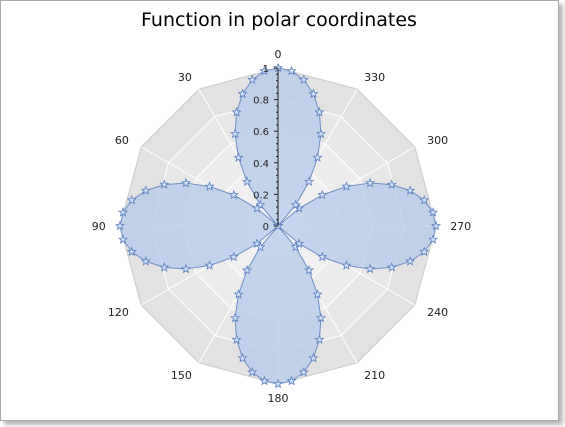 This screenshot has height=427, width=565. What do you see at coordinates (374, 77) in the screenshot?
I see `angle-label: 330` at bounding box center [374, 77].